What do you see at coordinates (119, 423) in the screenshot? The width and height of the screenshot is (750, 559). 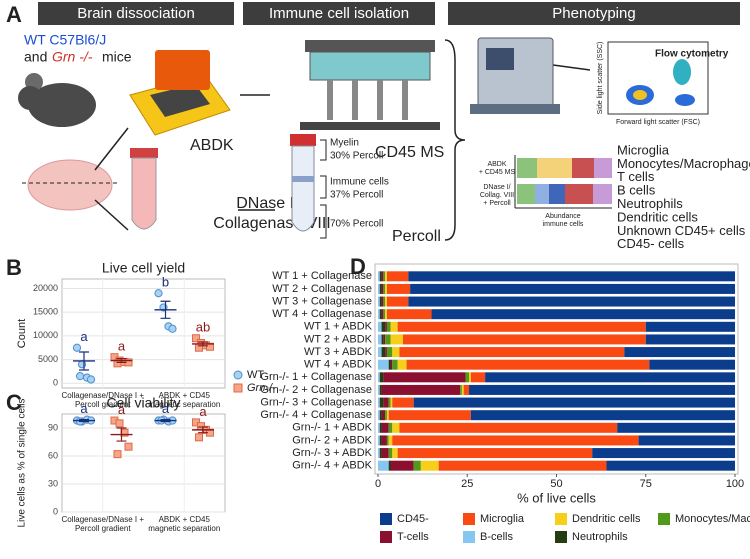 I see `data-point` at bounding box center [119, 423].